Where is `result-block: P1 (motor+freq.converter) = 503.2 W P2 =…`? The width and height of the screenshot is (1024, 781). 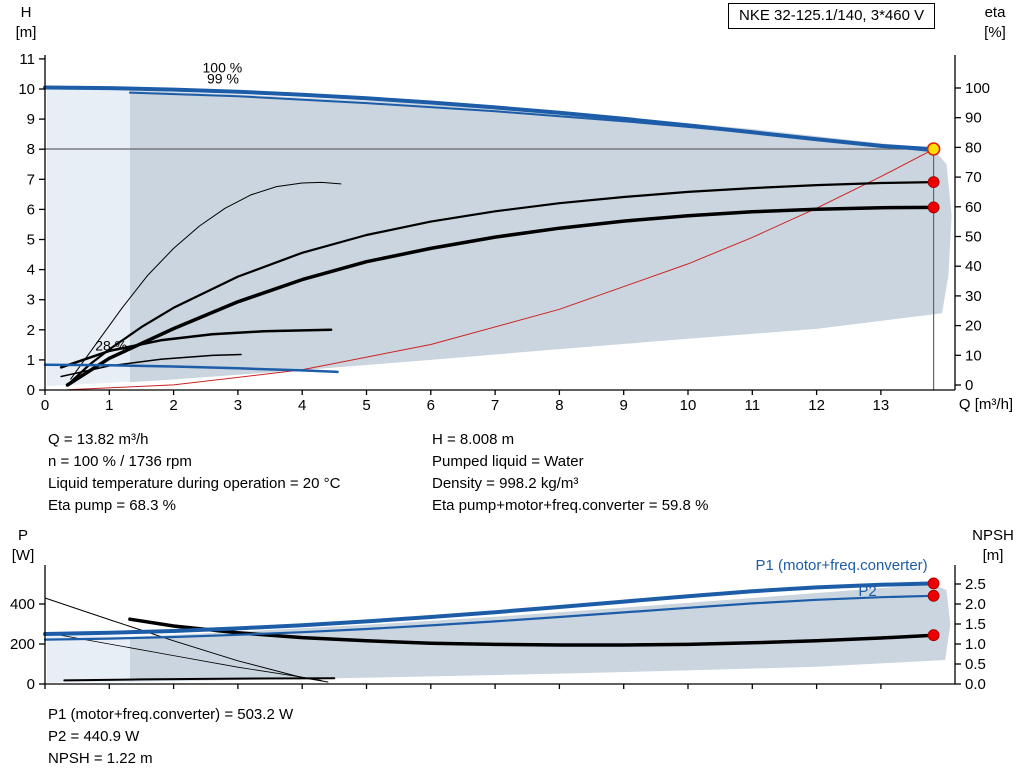 result-block: P1 (motor+freq.converter) = 503.2 W P2 =… is located at coordinates (170, 737).